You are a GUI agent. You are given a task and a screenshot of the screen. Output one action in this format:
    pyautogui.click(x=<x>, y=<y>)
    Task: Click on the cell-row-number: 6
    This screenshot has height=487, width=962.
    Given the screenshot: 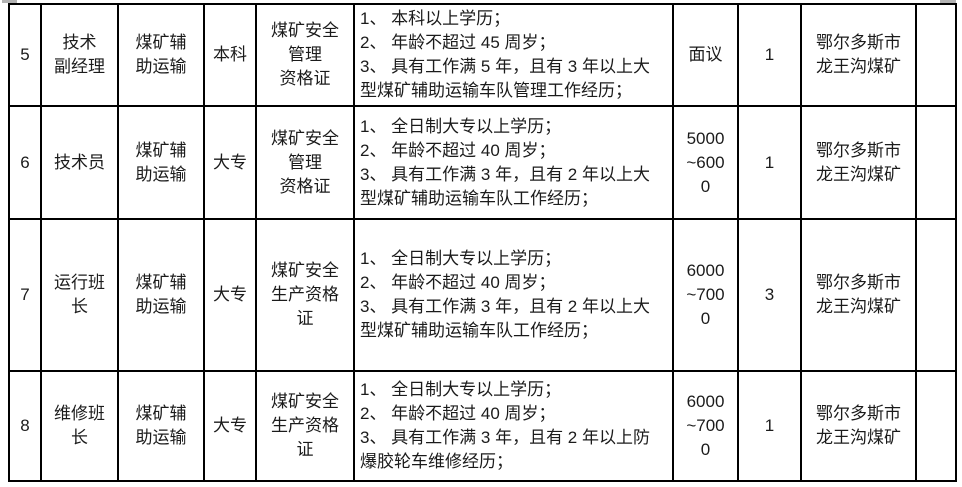 What is the action you would take?
    pyautogui.click(x=25, y=162)
    